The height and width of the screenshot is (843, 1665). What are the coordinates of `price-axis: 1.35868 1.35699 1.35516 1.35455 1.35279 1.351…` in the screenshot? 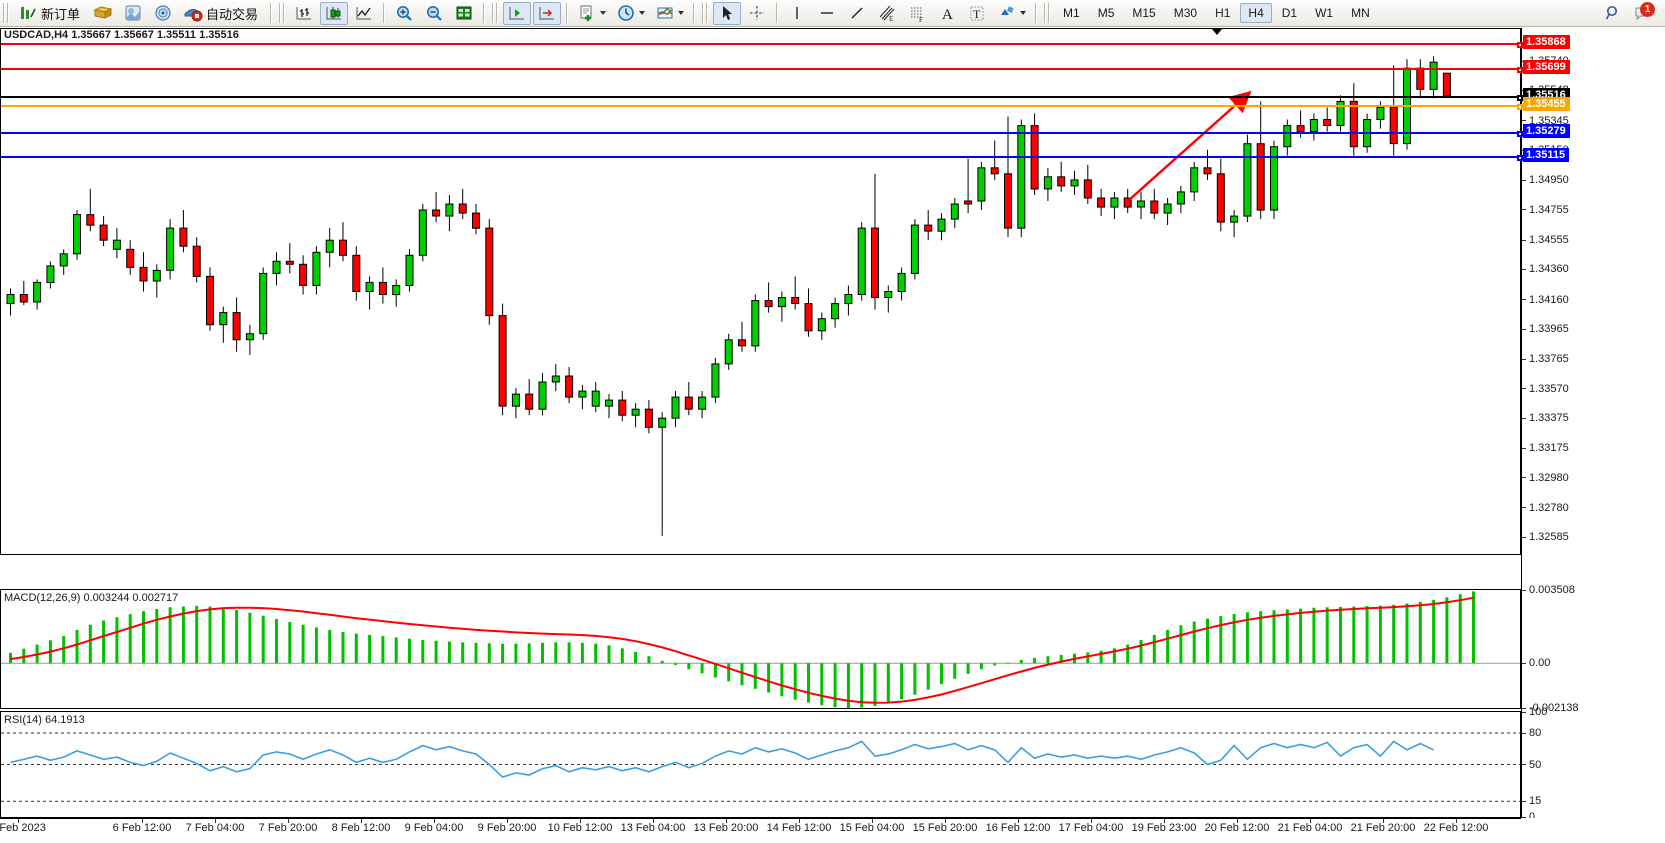 It's located at (1593, 425).